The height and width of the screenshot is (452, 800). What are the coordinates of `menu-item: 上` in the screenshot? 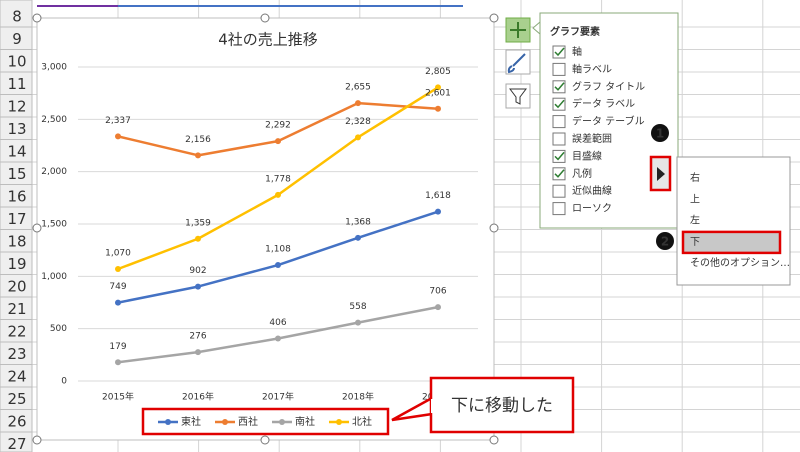 It's located at (695, 199).